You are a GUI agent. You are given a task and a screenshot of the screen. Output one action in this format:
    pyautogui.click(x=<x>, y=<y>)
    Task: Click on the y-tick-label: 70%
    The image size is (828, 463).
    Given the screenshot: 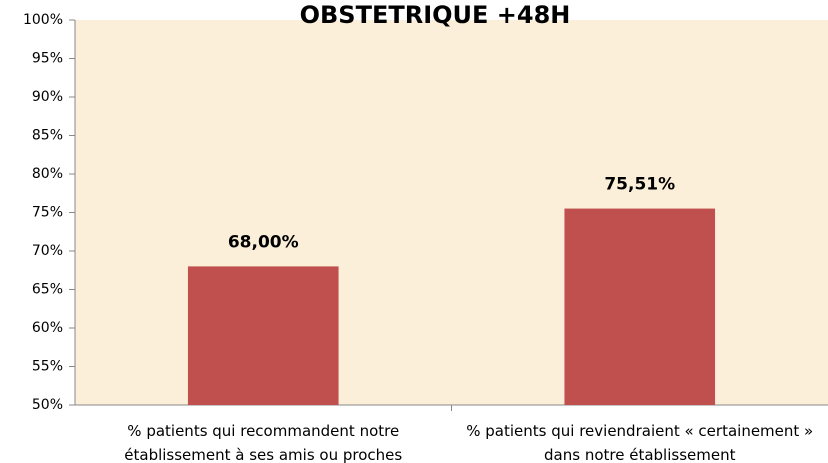 What is the action you would take?
    pyautogui.click(x=47, y=251)
    